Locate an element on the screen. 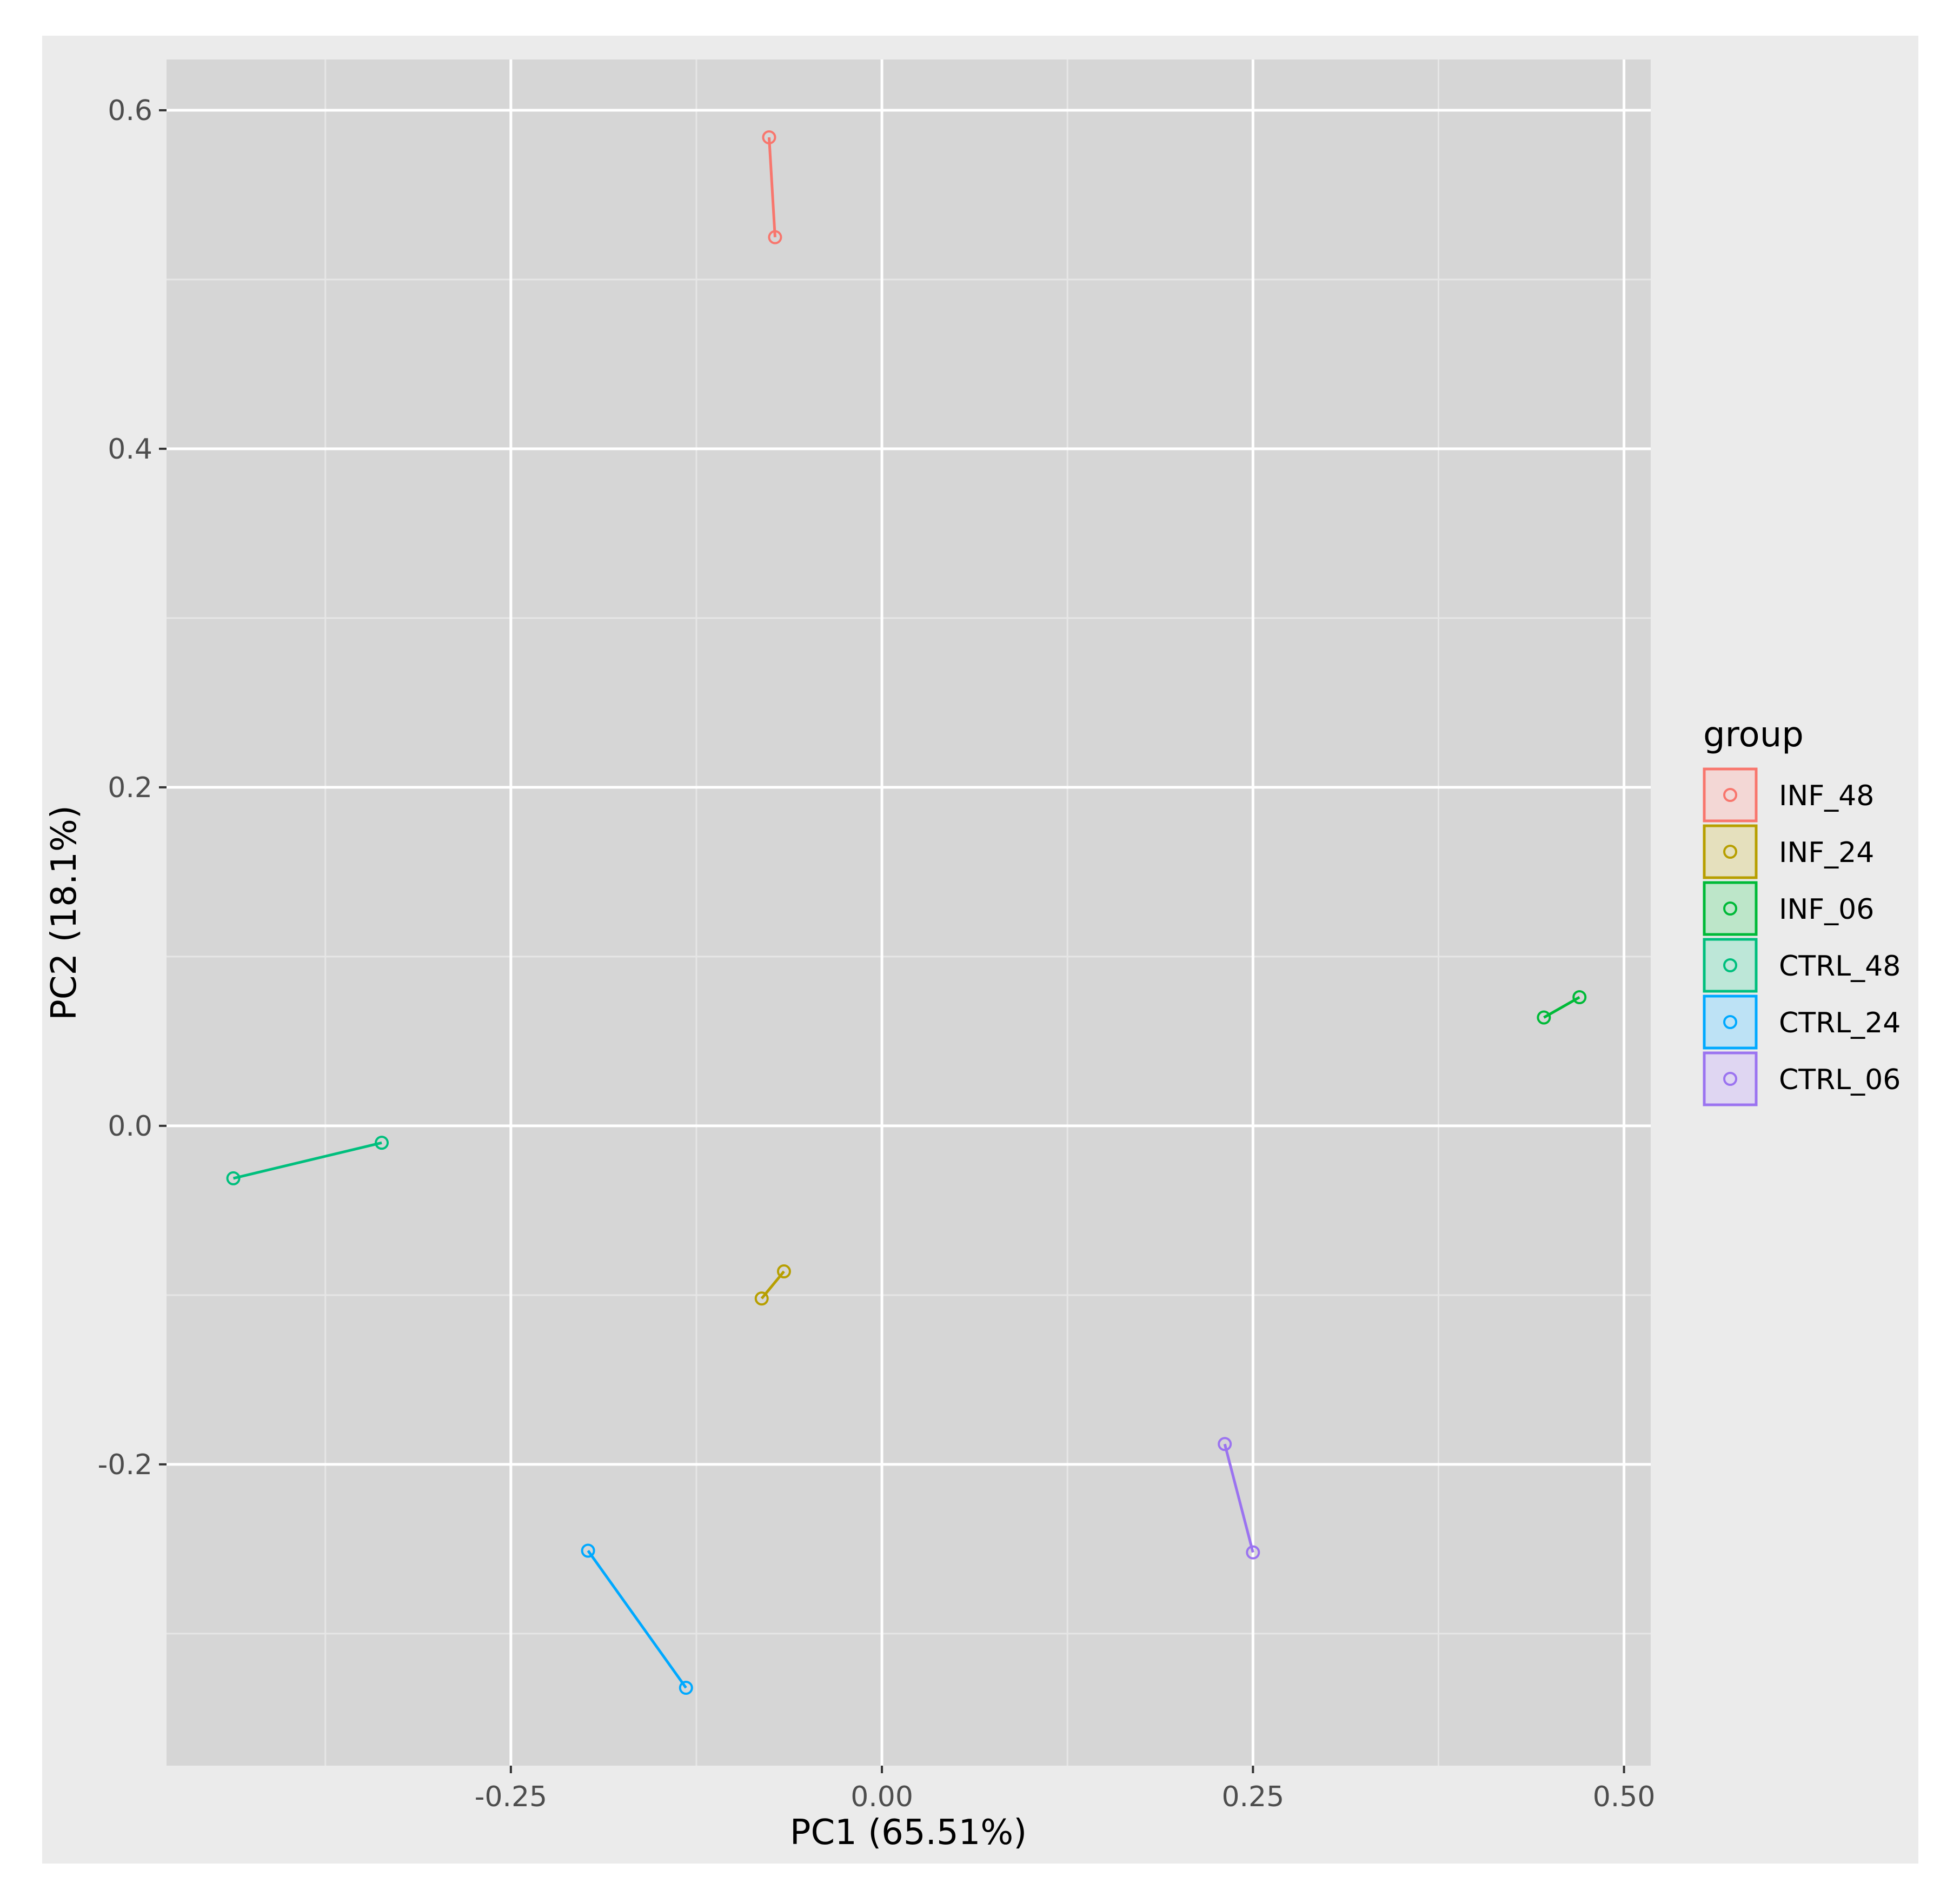  x-tick-label: 0.00 is located at coordinates (882, 1797).